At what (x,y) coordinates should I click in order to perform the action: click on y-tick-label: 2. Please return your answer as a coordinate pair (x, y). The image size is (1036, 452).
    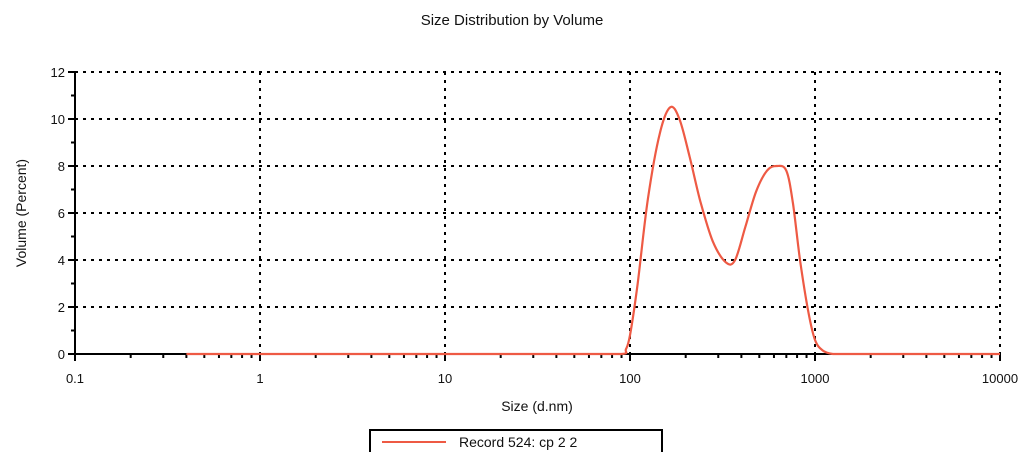
    Looking at the image, I should click on (61, 307).